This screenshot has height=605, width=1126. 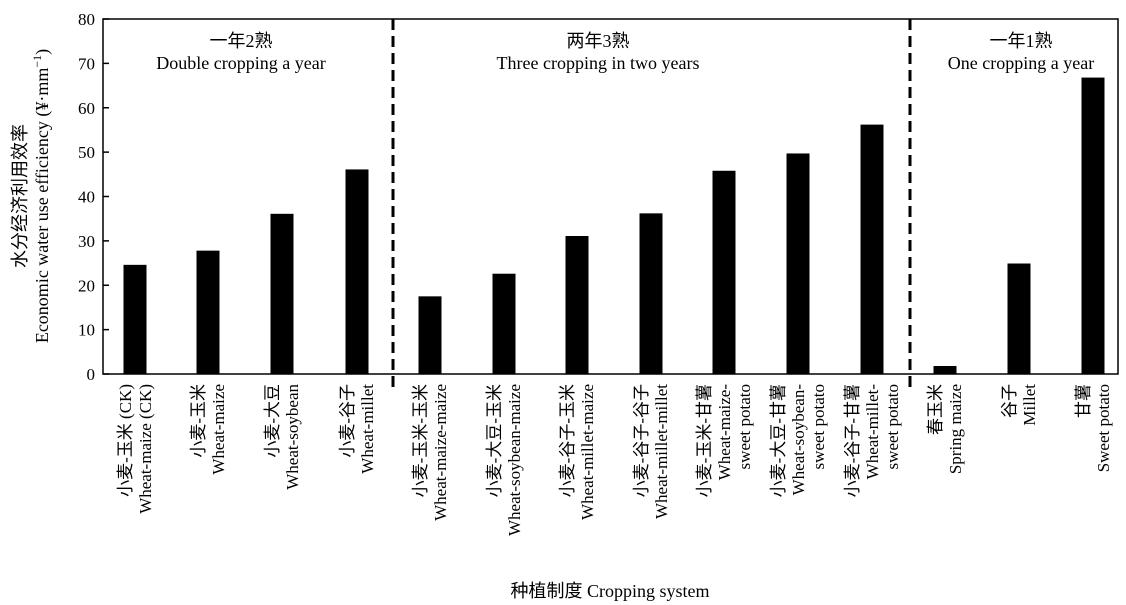 I want to click on group-title-cn: 一年1熟, so click(x=1021, y=41).